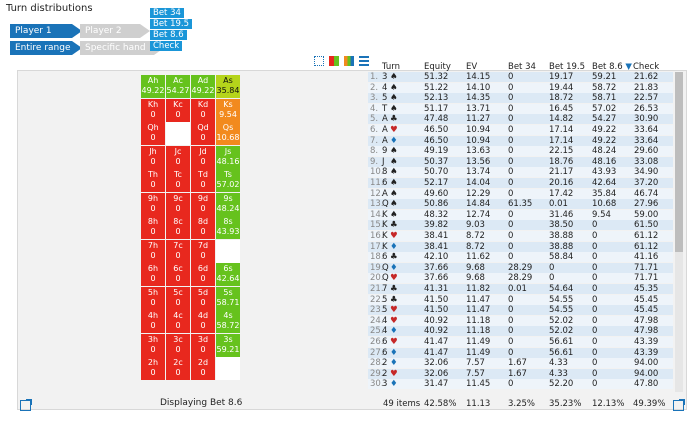 Image resolution: width=700 pixels, height=427 pixels. What do you see at coordinates (153, 251) in the screenshot?
I see `card-cell-7h: 7h 0` at bounding box center [153, 251].